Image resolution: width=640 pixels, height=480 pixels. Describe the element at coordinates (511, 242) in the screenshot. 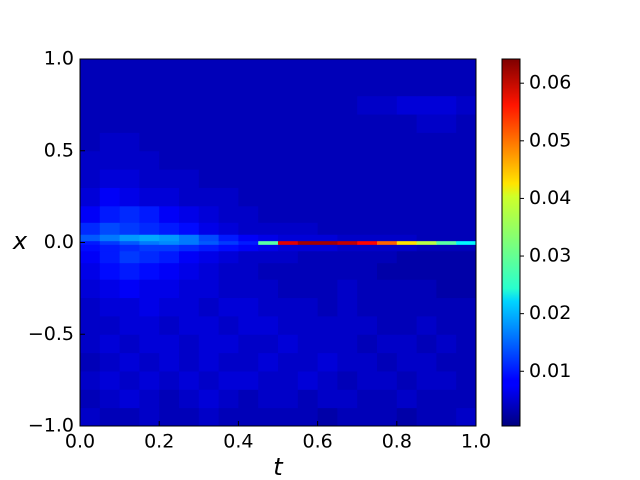

I see `colorbar` at that location.